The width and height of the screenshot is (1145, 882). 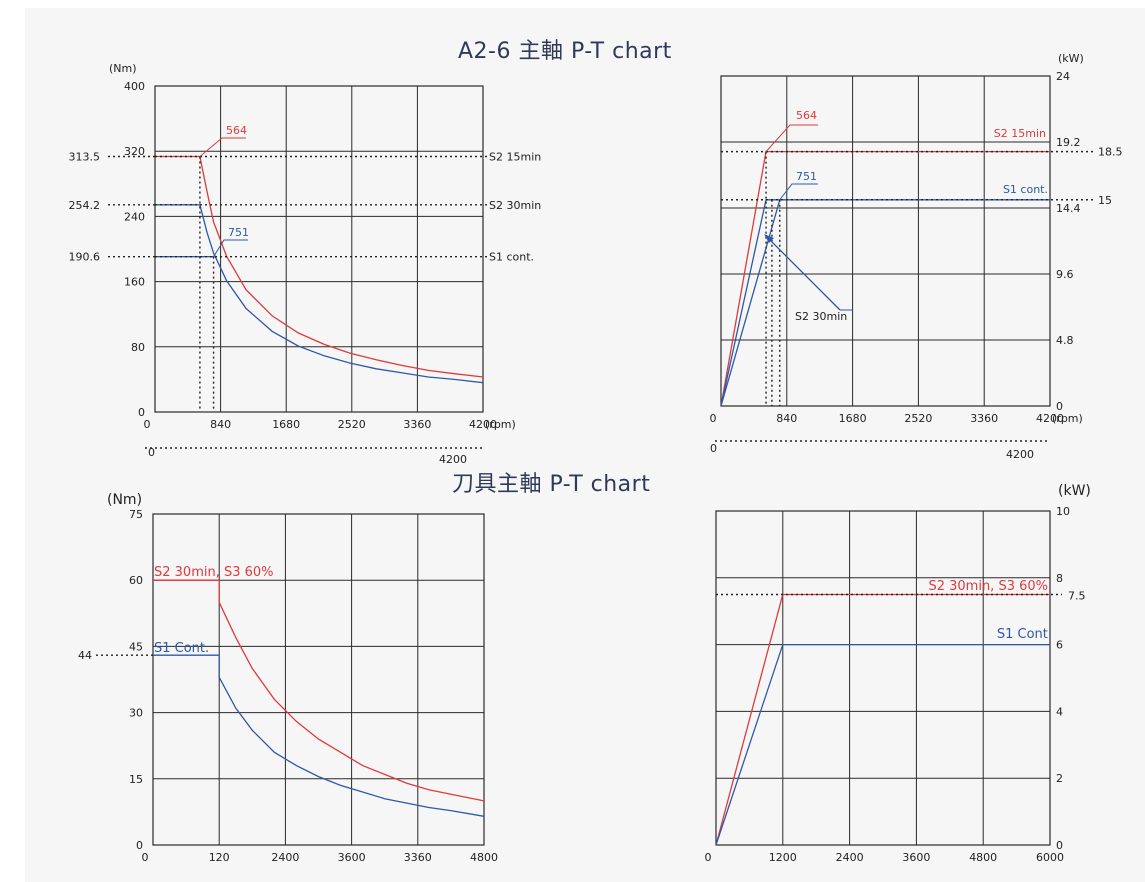 What do you see at coordinates (1050, 857) in the screenshot?
I see `tool-power-x-tick-label: 6000` at bounding box center [1050, 857].